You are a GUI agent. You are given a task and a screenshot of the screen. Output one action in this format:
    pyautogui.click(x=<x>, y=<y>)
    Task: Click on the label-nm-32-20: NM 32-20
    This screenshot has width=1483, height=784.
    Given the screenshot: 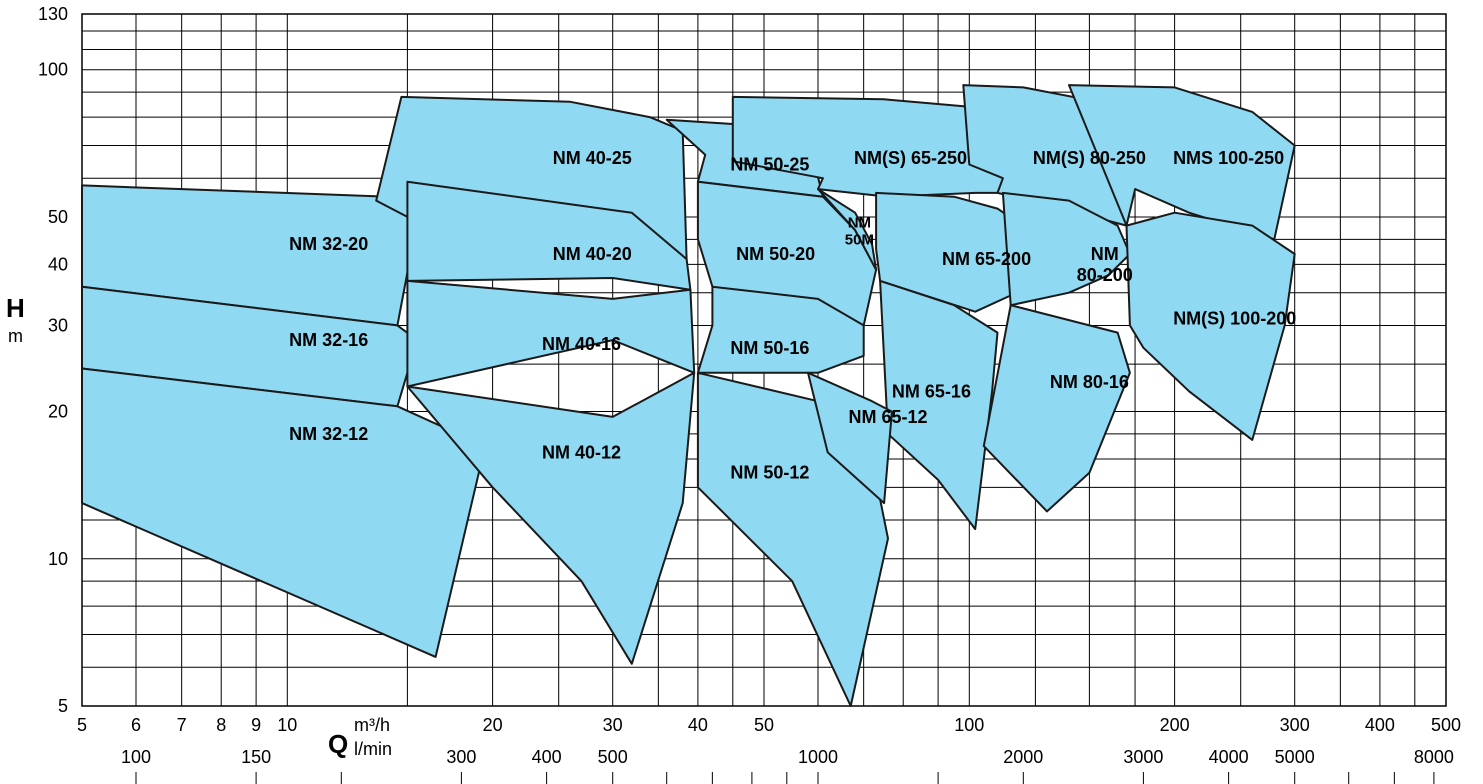 What is the action you would take?
    pyautogui.click(x=328, y=244)
    